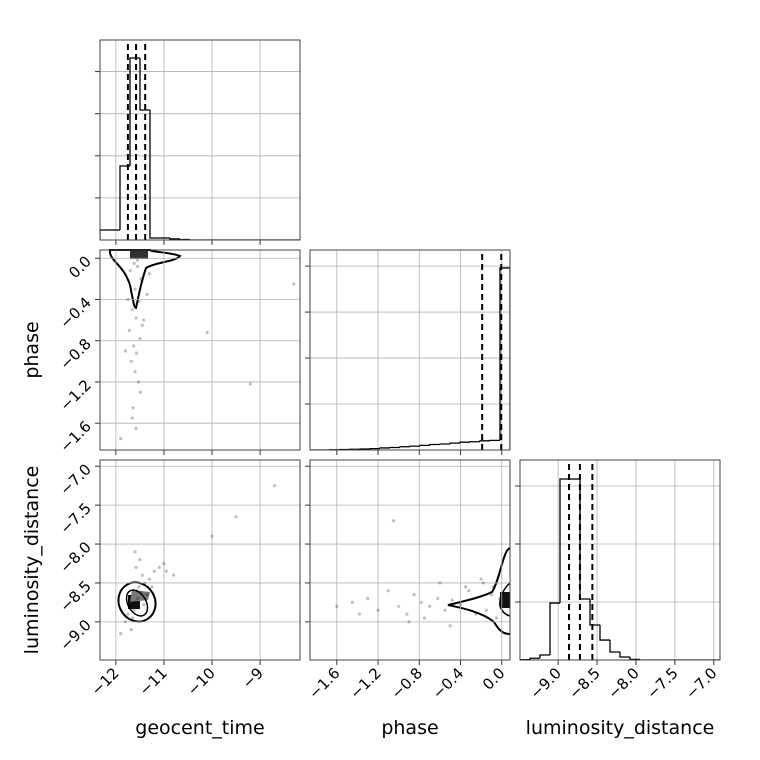 This screenshot has width=760, height=760. I want to click on x-tick-label: −8.5, so click(584, 683).